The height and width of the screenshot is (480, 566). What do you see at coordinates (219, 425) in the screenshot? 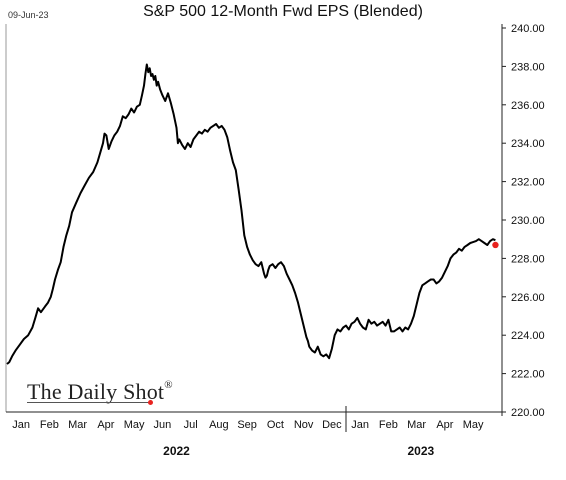
I see `x-month-label: Aug` at bounding box center [219, 425].